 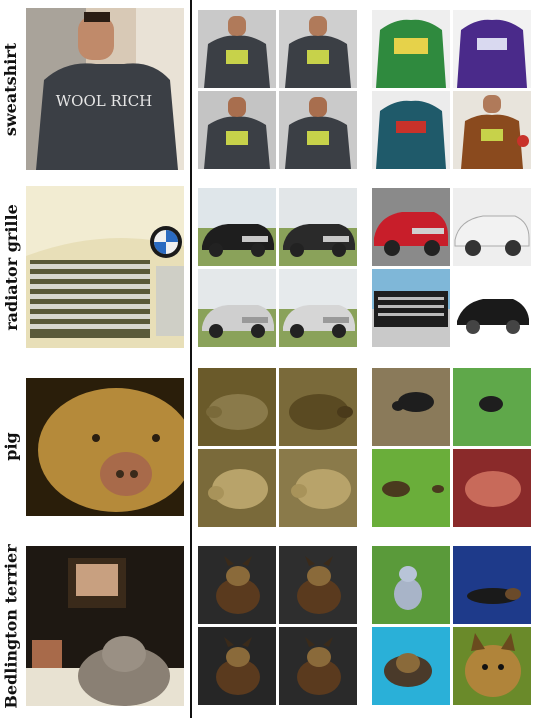 I want to click on radiator-grille-main-photo, so click(x=105, y=267).